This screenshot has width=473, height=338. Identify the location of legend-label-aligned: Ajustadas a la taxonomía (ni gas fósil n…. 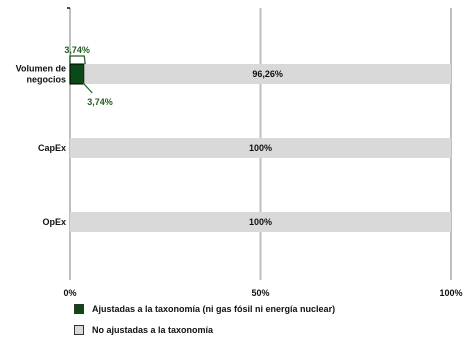
(214, 309).